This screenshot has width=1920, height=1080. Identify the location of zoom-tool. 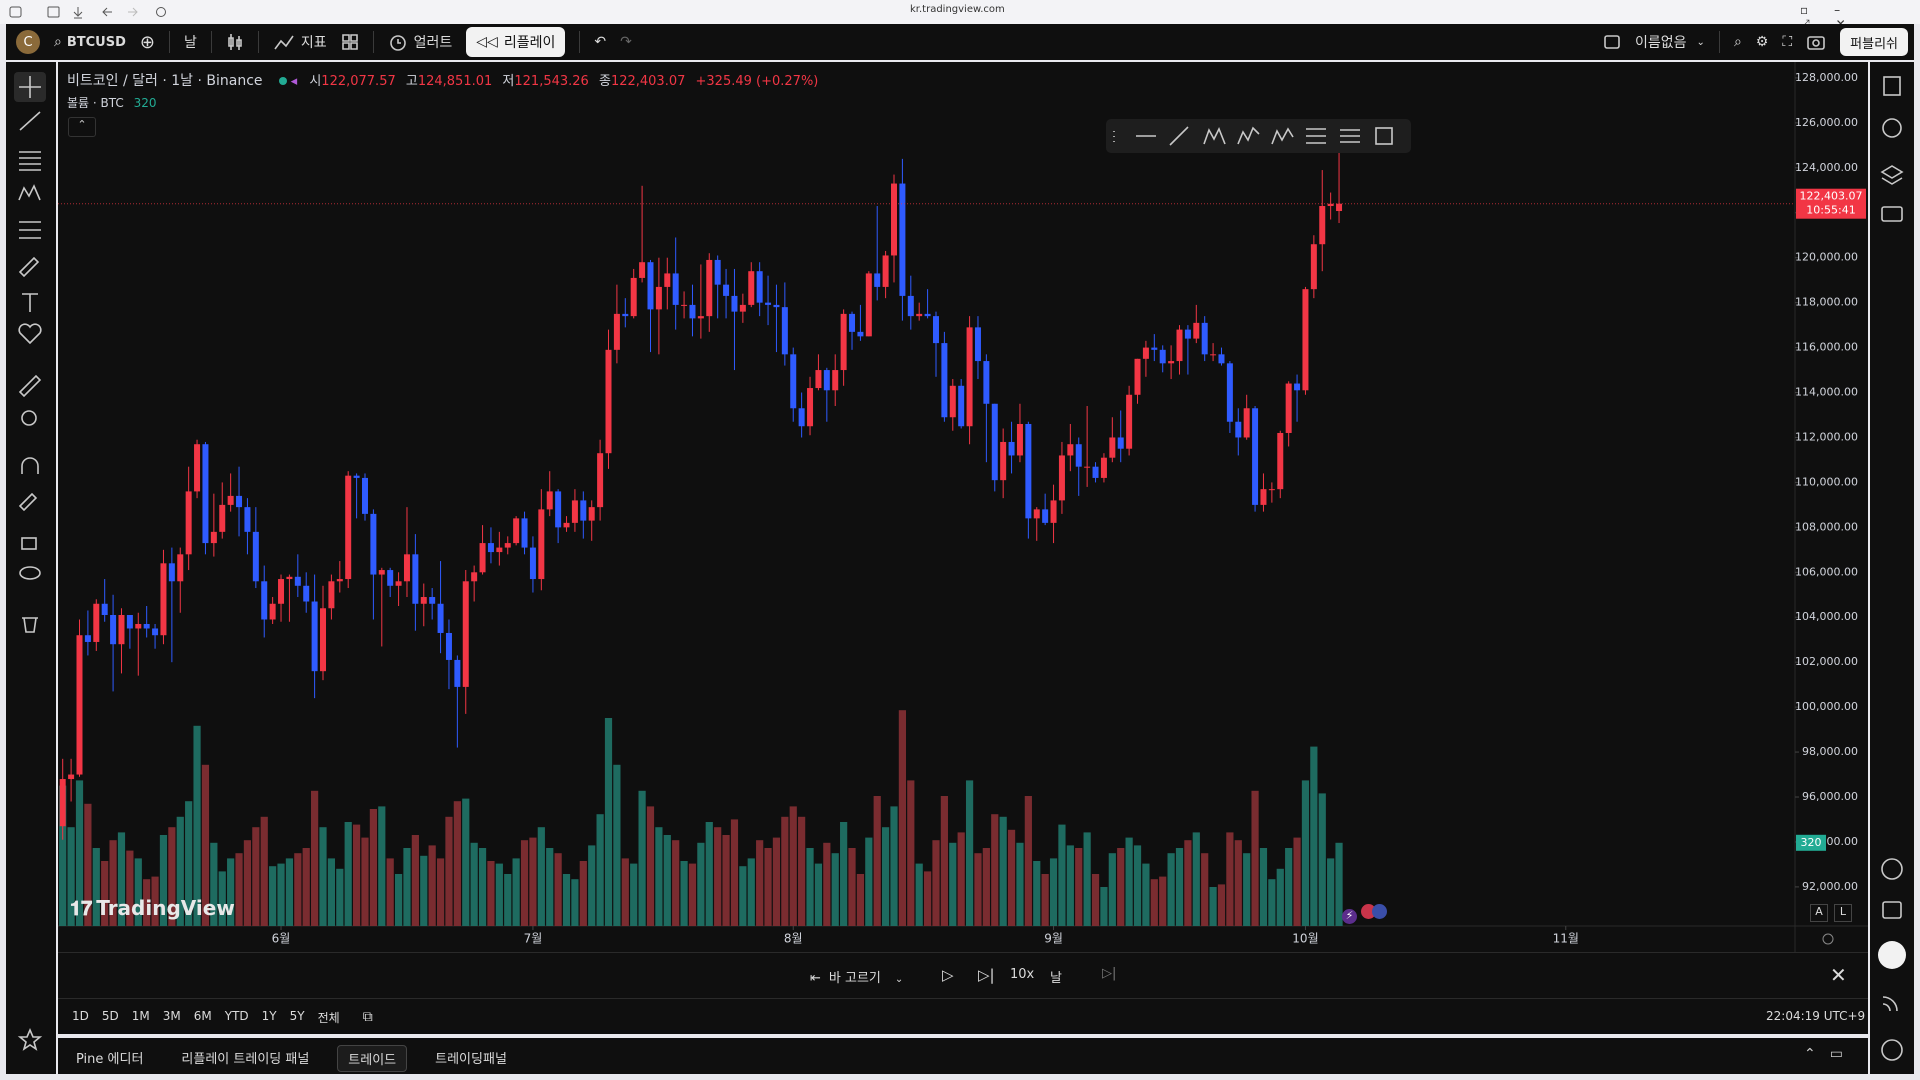
(29, 418).